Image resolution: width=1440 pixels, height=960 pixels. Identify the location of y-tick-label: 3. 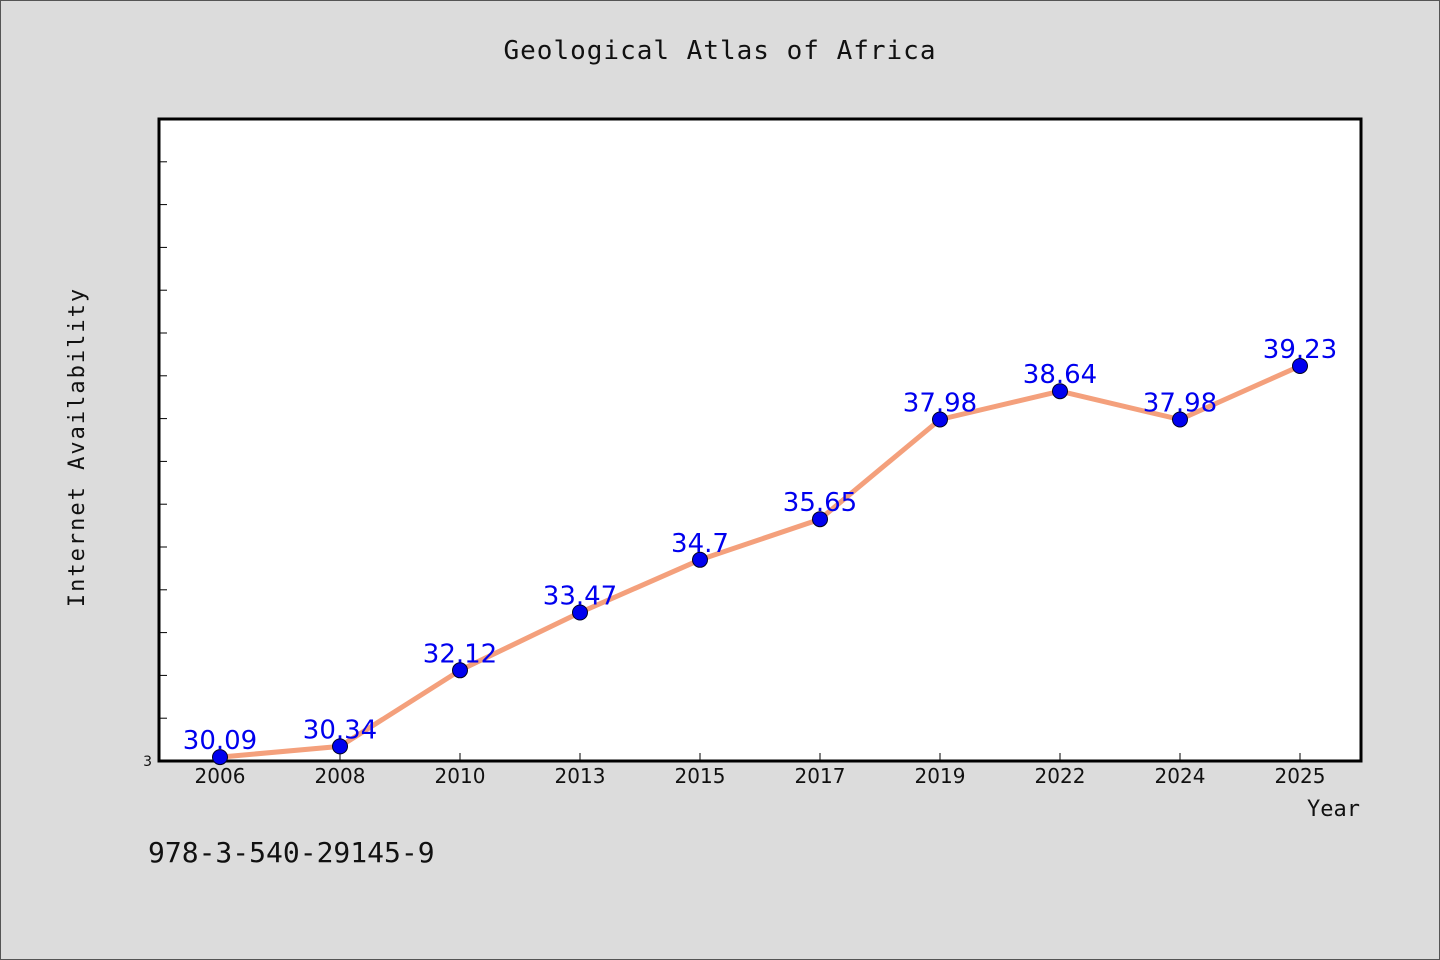
(147, 762).